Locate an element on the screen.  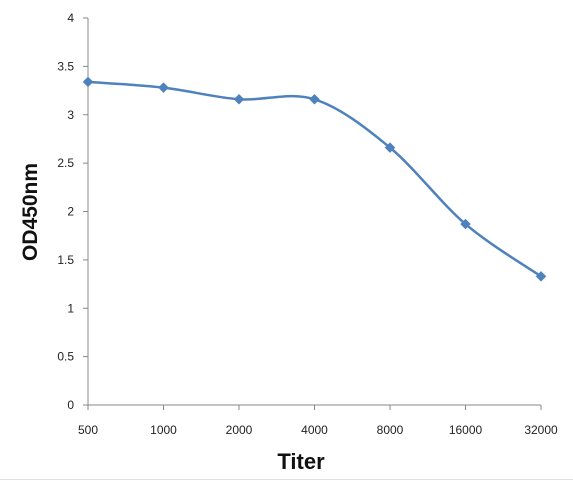
y-tick-label: 2.5 is located at coordinates (65, 163).